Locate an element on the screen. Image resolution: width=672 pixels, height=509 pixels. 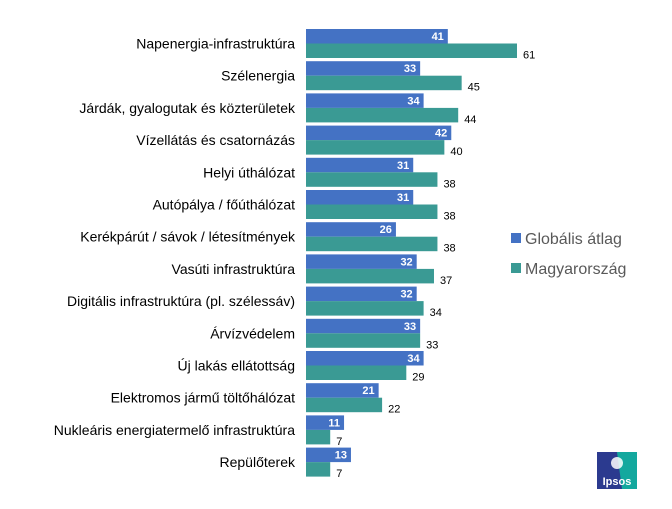
category-label: Napenergia-infrastruktúra is located at coordinates (215, 44).